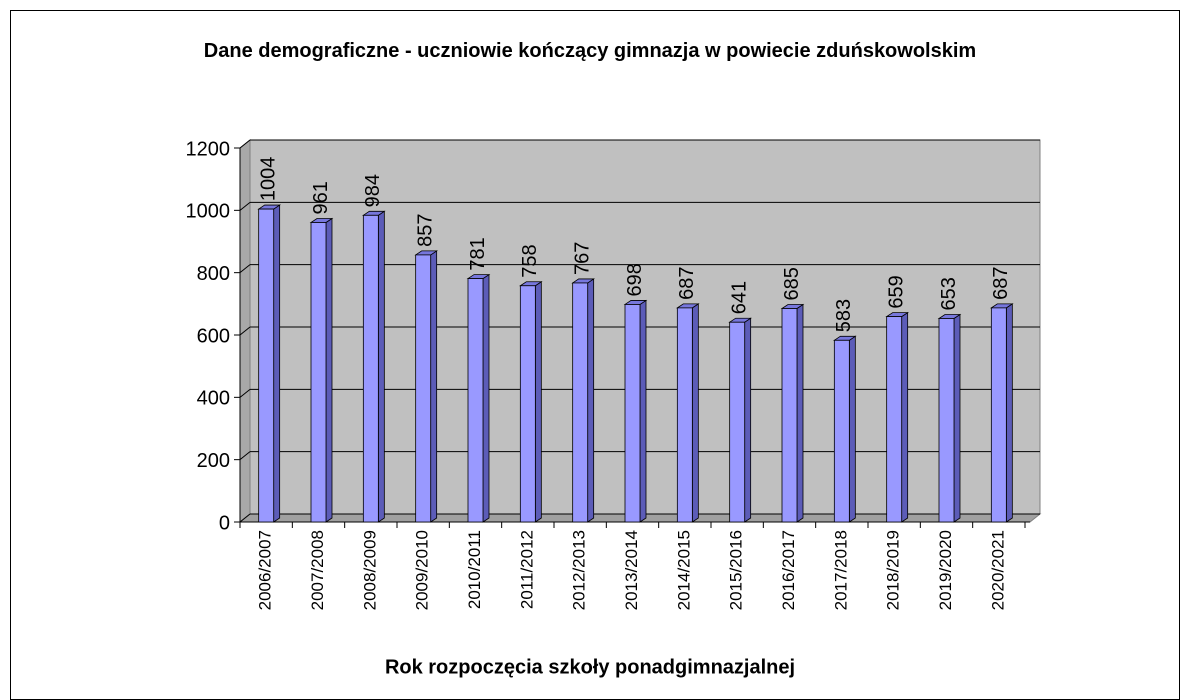  I want to click on y-tick-label: 1000, so click(208, 212).